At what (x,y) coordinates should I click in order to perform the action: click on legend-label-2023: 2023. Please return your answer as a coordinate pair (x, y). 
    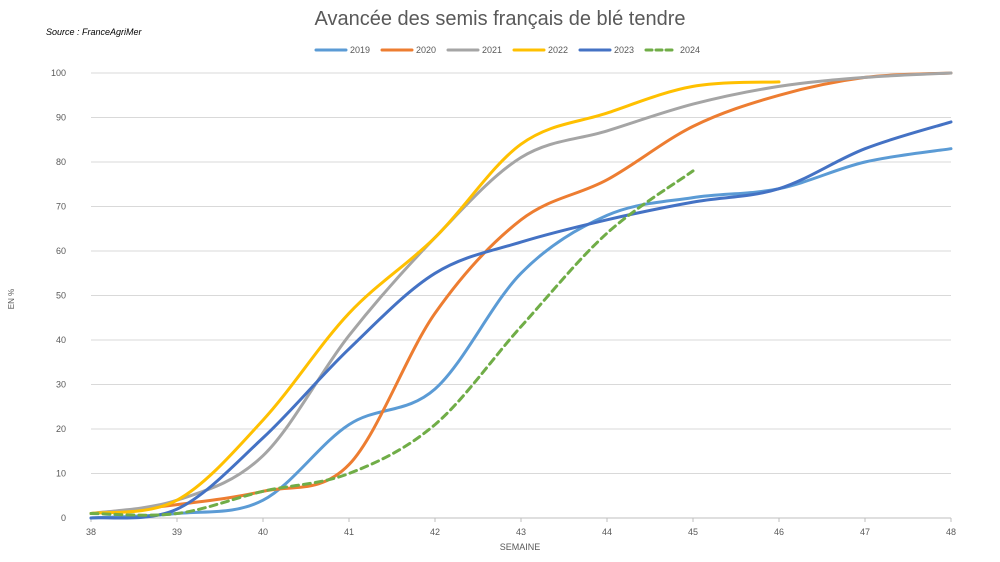
    Looking at the image, I should click on (624, 50).